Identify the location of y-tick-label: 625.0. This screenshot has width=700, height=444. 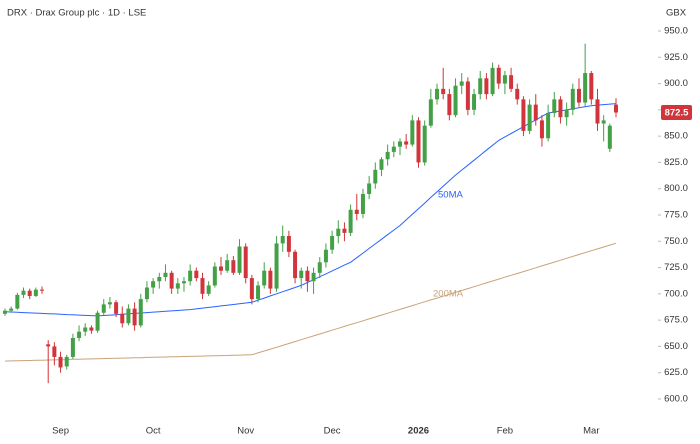
(676, 372).